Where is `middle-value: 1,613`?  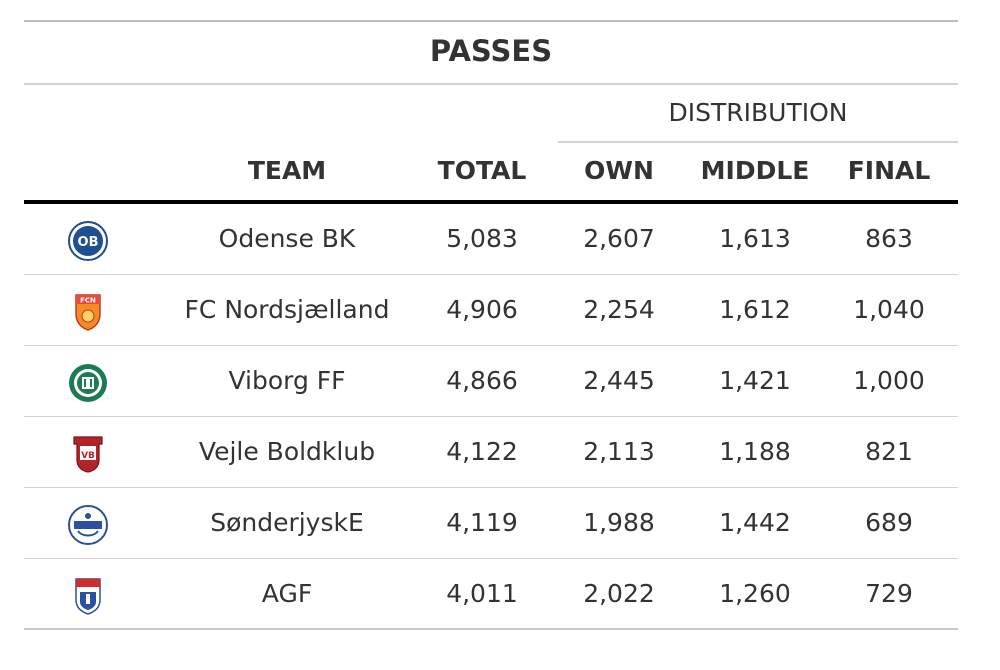
middle-value: 1,613 is located at coordinates (755, 238).